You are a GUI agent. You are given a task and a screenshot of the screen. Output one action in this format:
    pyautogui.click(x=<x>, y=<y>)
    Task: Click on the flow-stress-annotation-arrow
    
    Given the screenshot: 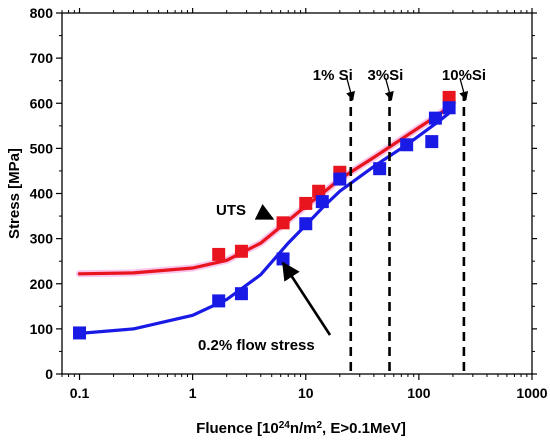 What is the action you would take?
    pyautogui.click(x=306, y=298)
    